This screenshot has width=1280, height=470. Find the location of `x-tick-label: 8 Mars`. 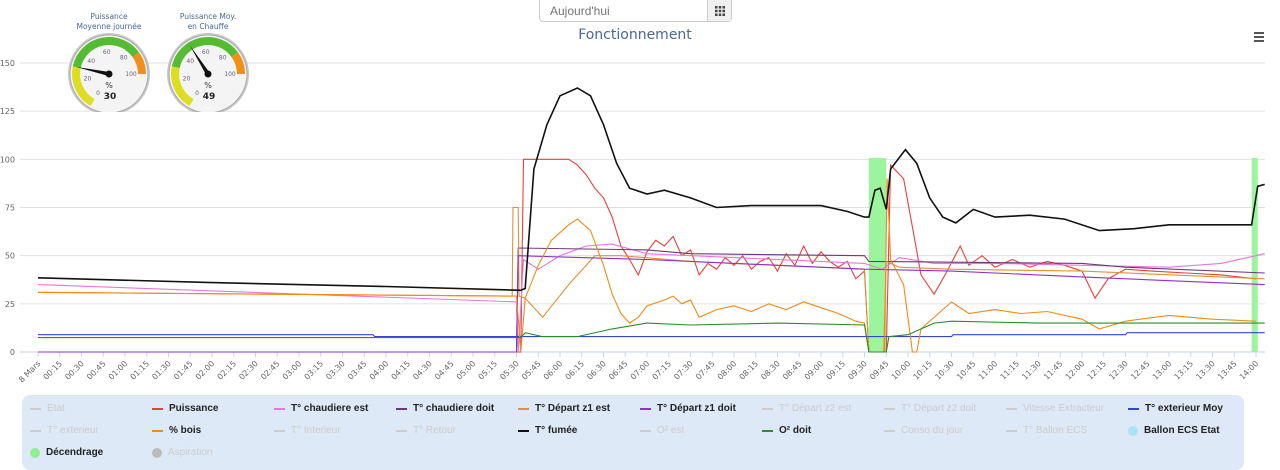

x-tick-label: 8 Mars is located at coordinates (29, 371).